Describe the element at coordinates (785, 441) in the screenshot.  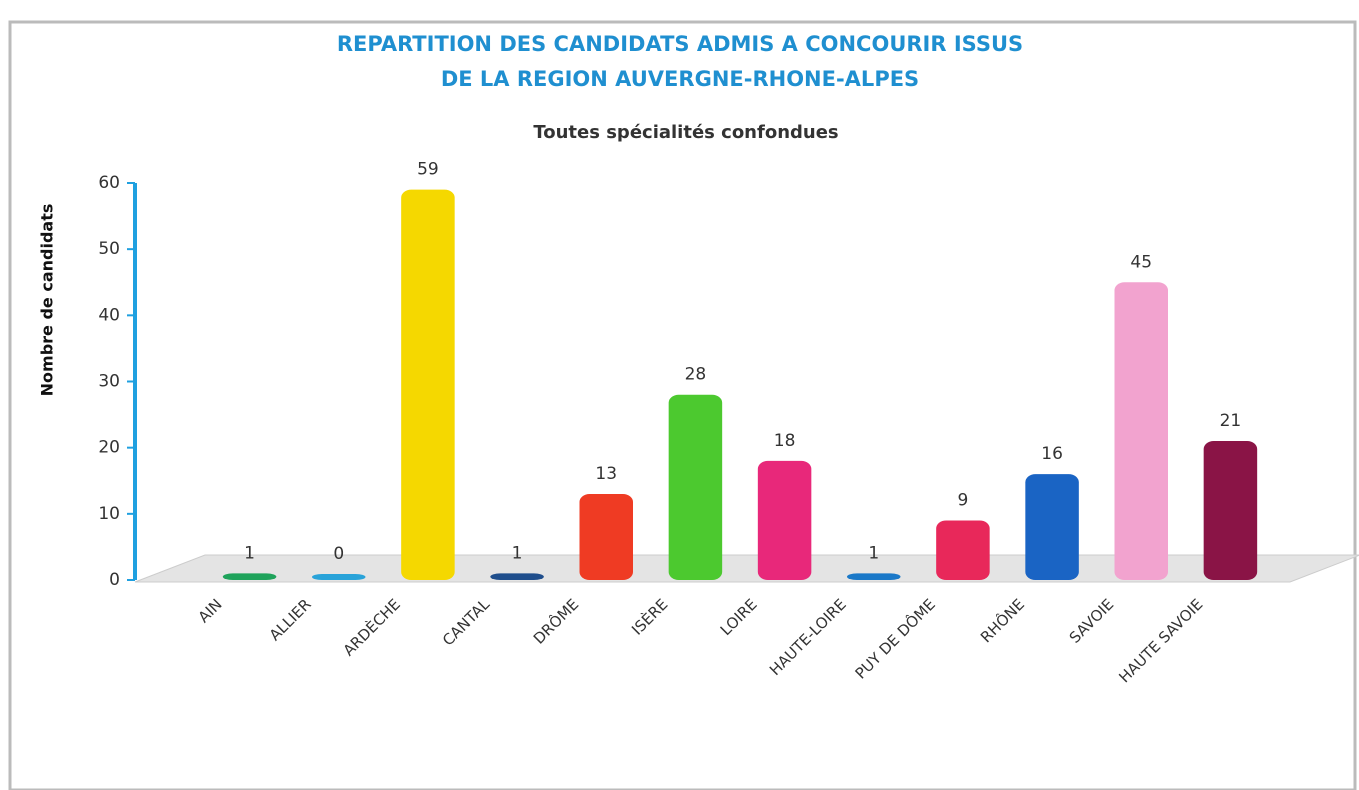
I see `data-label: 18` at that location.